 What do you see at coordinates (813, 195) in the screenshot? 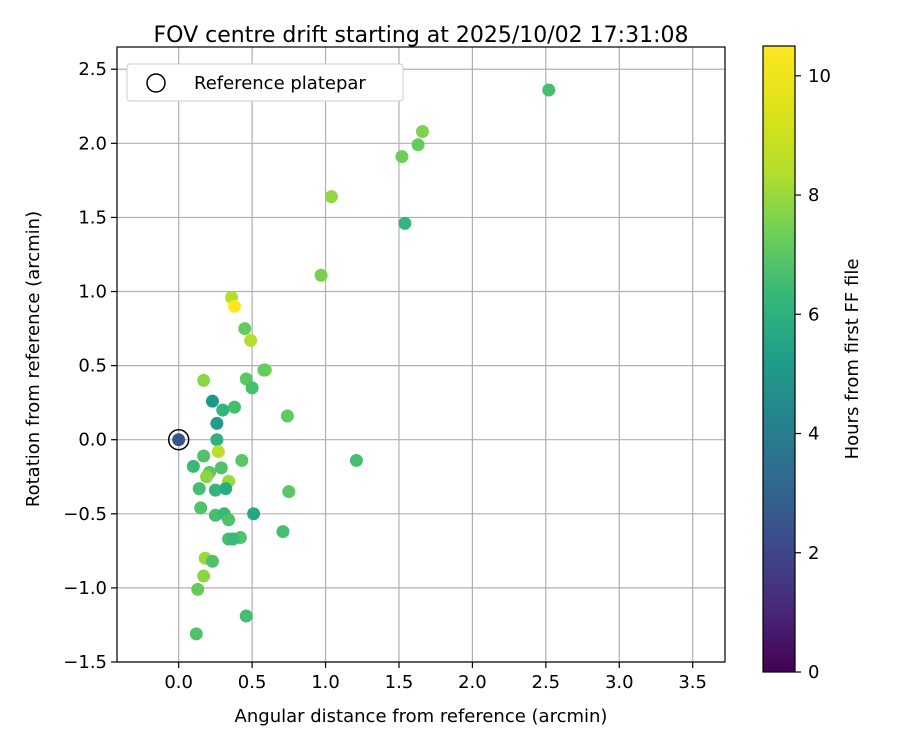
I see `colorbar-tick-label: 8` at bounding box center [813, 195].